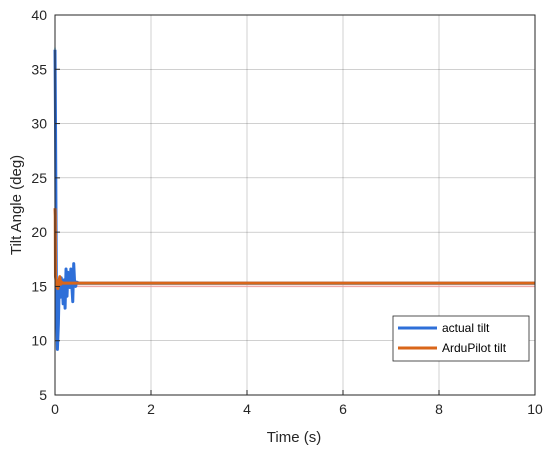 The width and height of the screenshot is (550, 451). Describe the element at coordinates (151, 409) in the screenshot. I see `x-tick-label: 2` at that location.